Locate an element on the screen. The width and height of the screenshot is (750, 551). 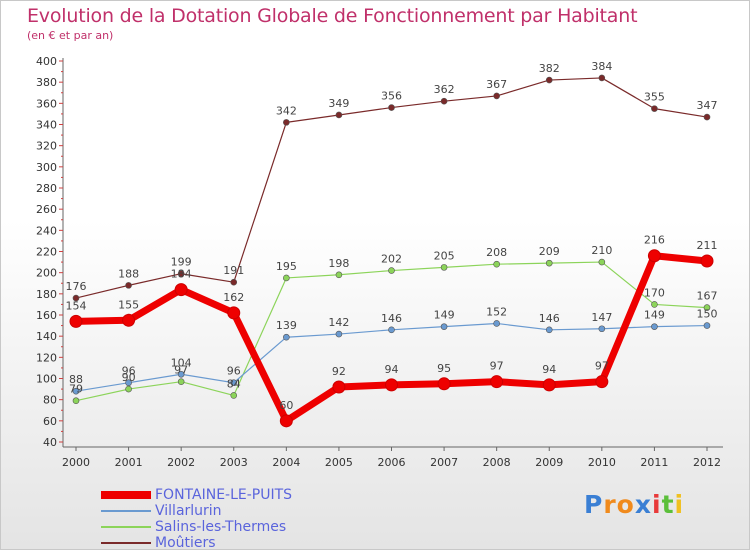
data-label: 367 is located at coordinates (496, 84).